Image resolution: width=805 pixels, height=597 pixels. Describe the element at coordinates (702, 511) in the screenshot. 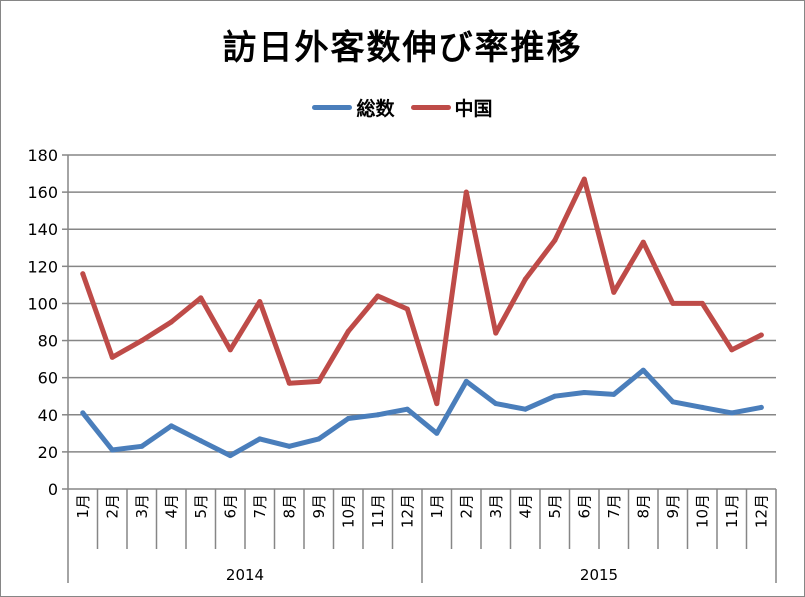

I see `x-tick-label-22: 10月` at that location.